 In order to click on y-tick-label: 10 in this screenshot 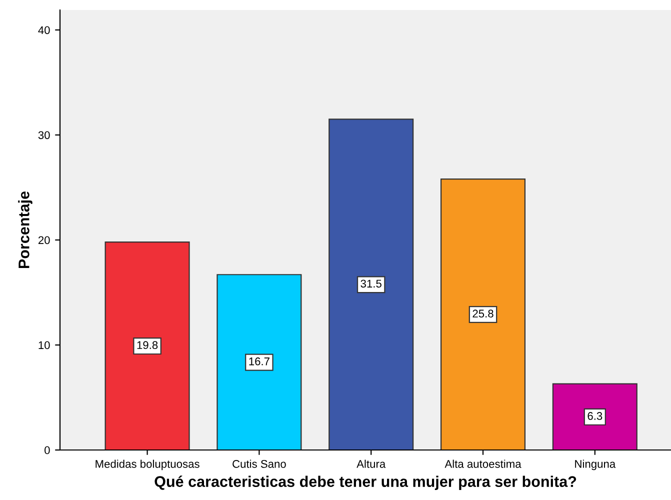, I will do `click(44, 345)`.